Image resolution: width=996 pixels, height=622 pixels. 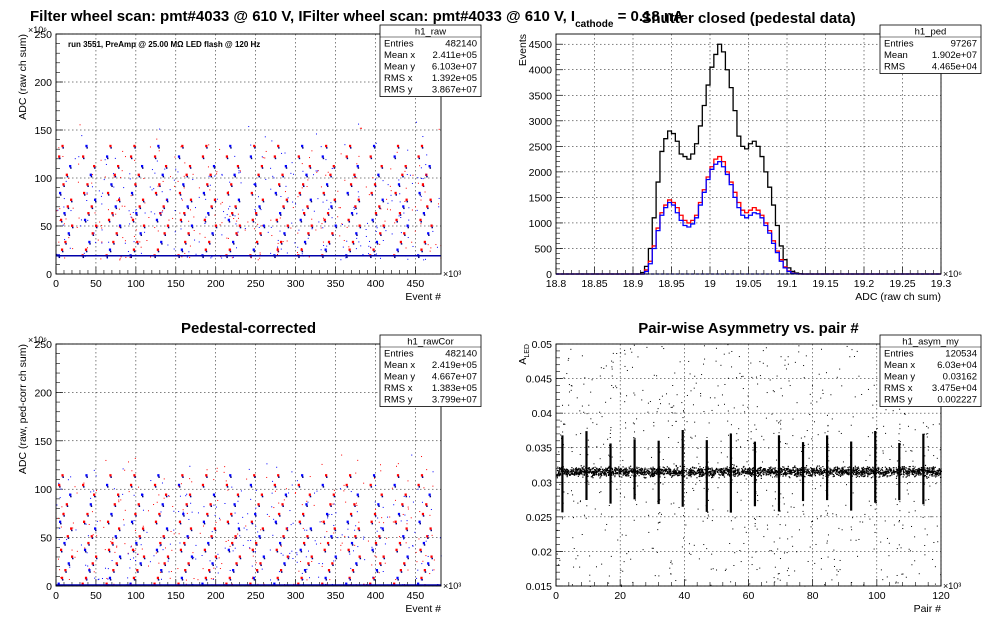 I want to click on y-tick-label: 1500, so click(x=541, y=198).